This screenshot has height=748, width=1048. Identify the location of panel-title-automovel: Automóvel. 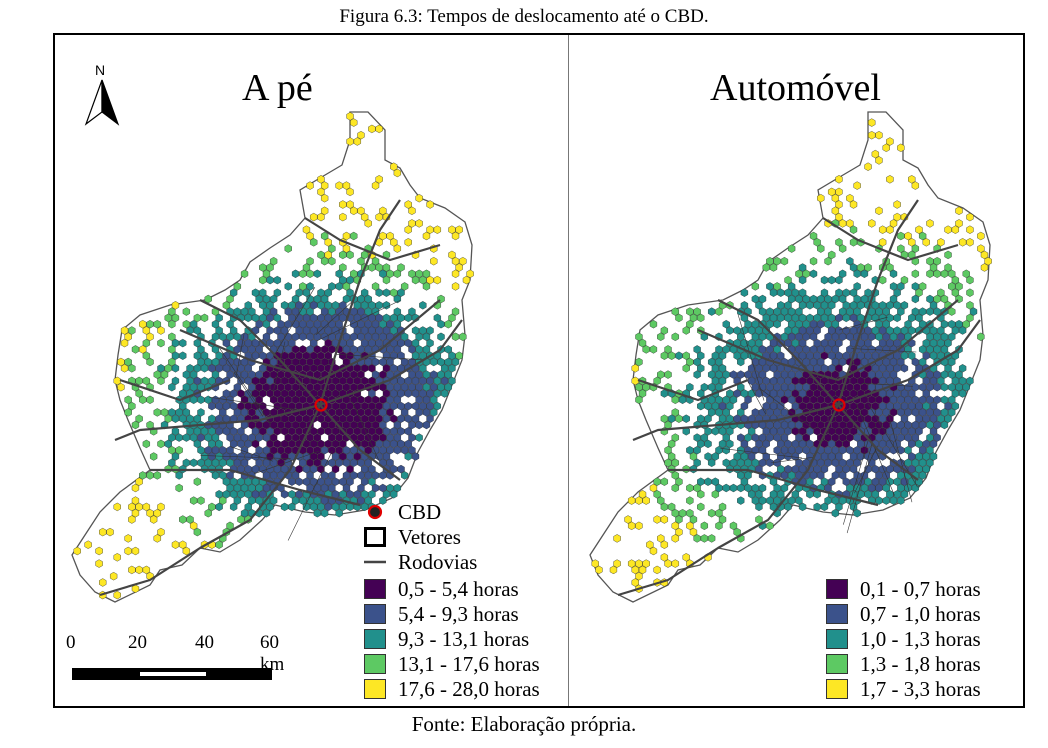
(795, 88).